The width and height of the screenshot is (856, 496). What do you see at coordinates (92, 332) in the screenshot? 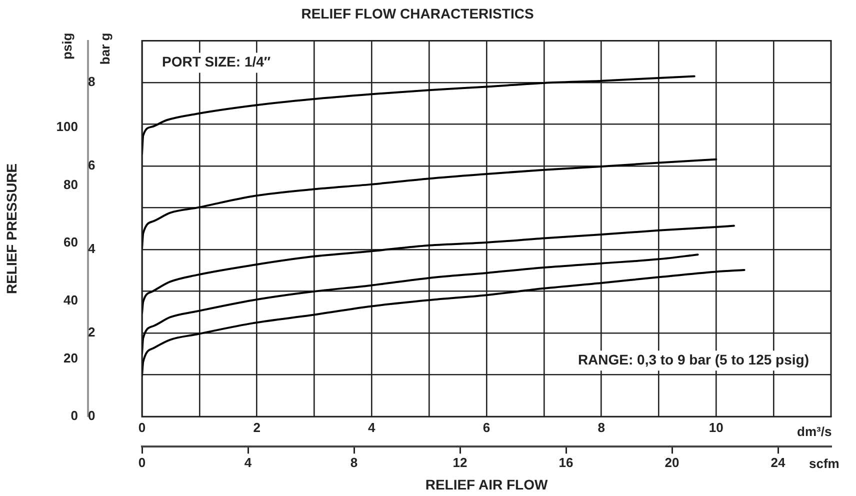
I see `y2-tick-label: 2` at bounding box center [92, 332].